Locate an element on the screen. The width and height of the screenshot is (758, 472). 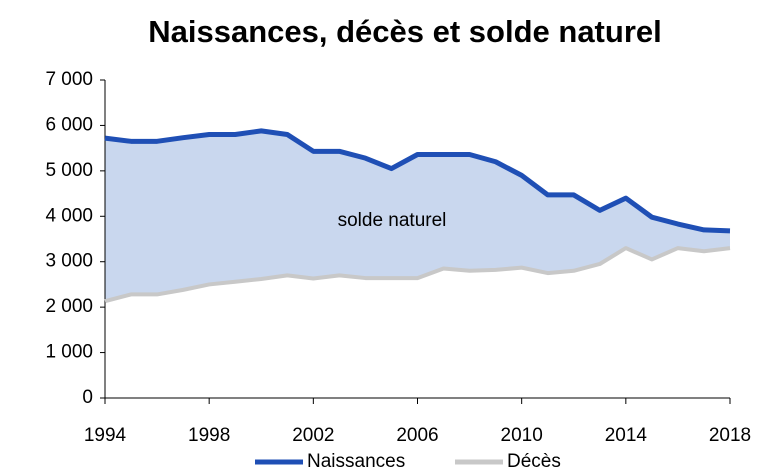
y-tick-label: 0 is located at coordinates (87, 397).